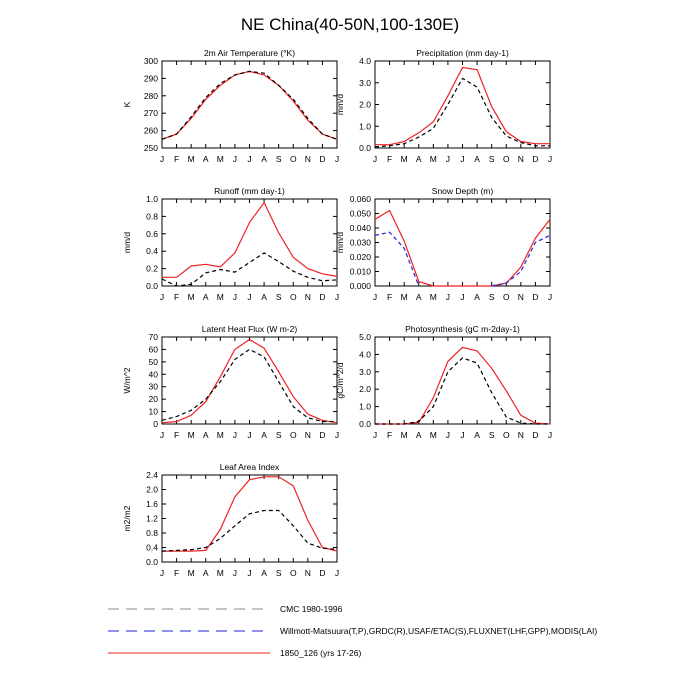 The height and width of the screenshot is (700, 700). I want to click on y-tick-label: 5.0, so click(365, 337).